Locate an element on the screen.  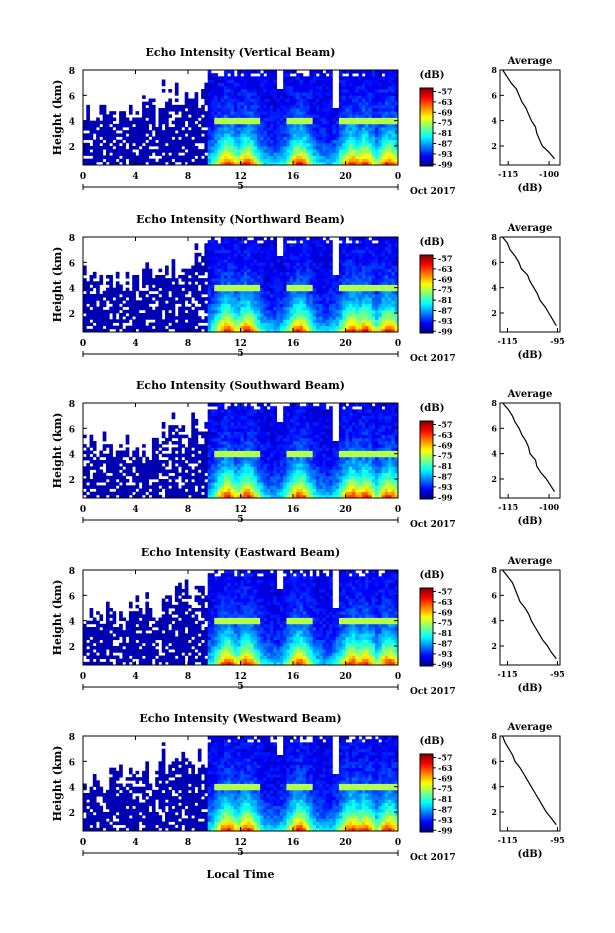
average-y-tick-label: 4 is located at coordinates (494, 288).